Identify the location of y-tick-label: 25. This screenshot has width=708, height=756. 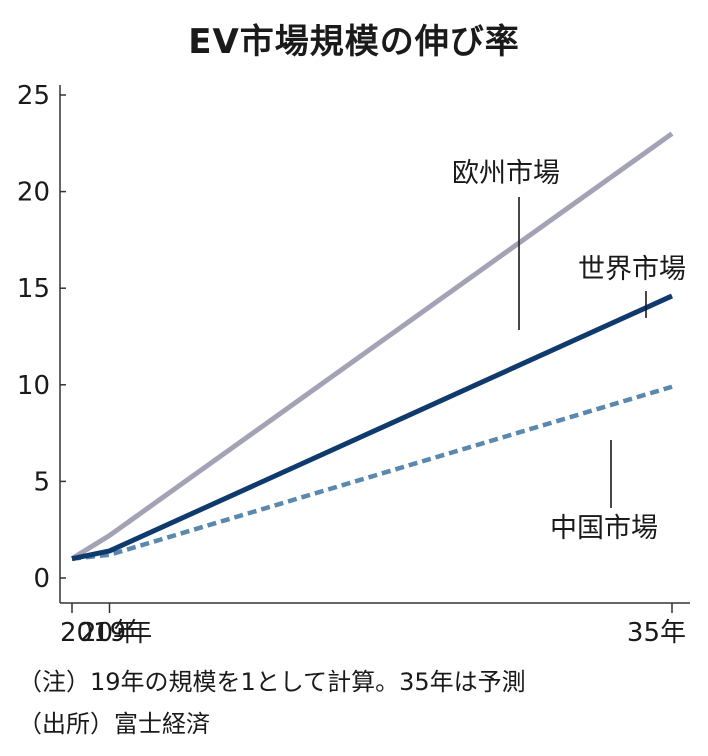
(33, 96).